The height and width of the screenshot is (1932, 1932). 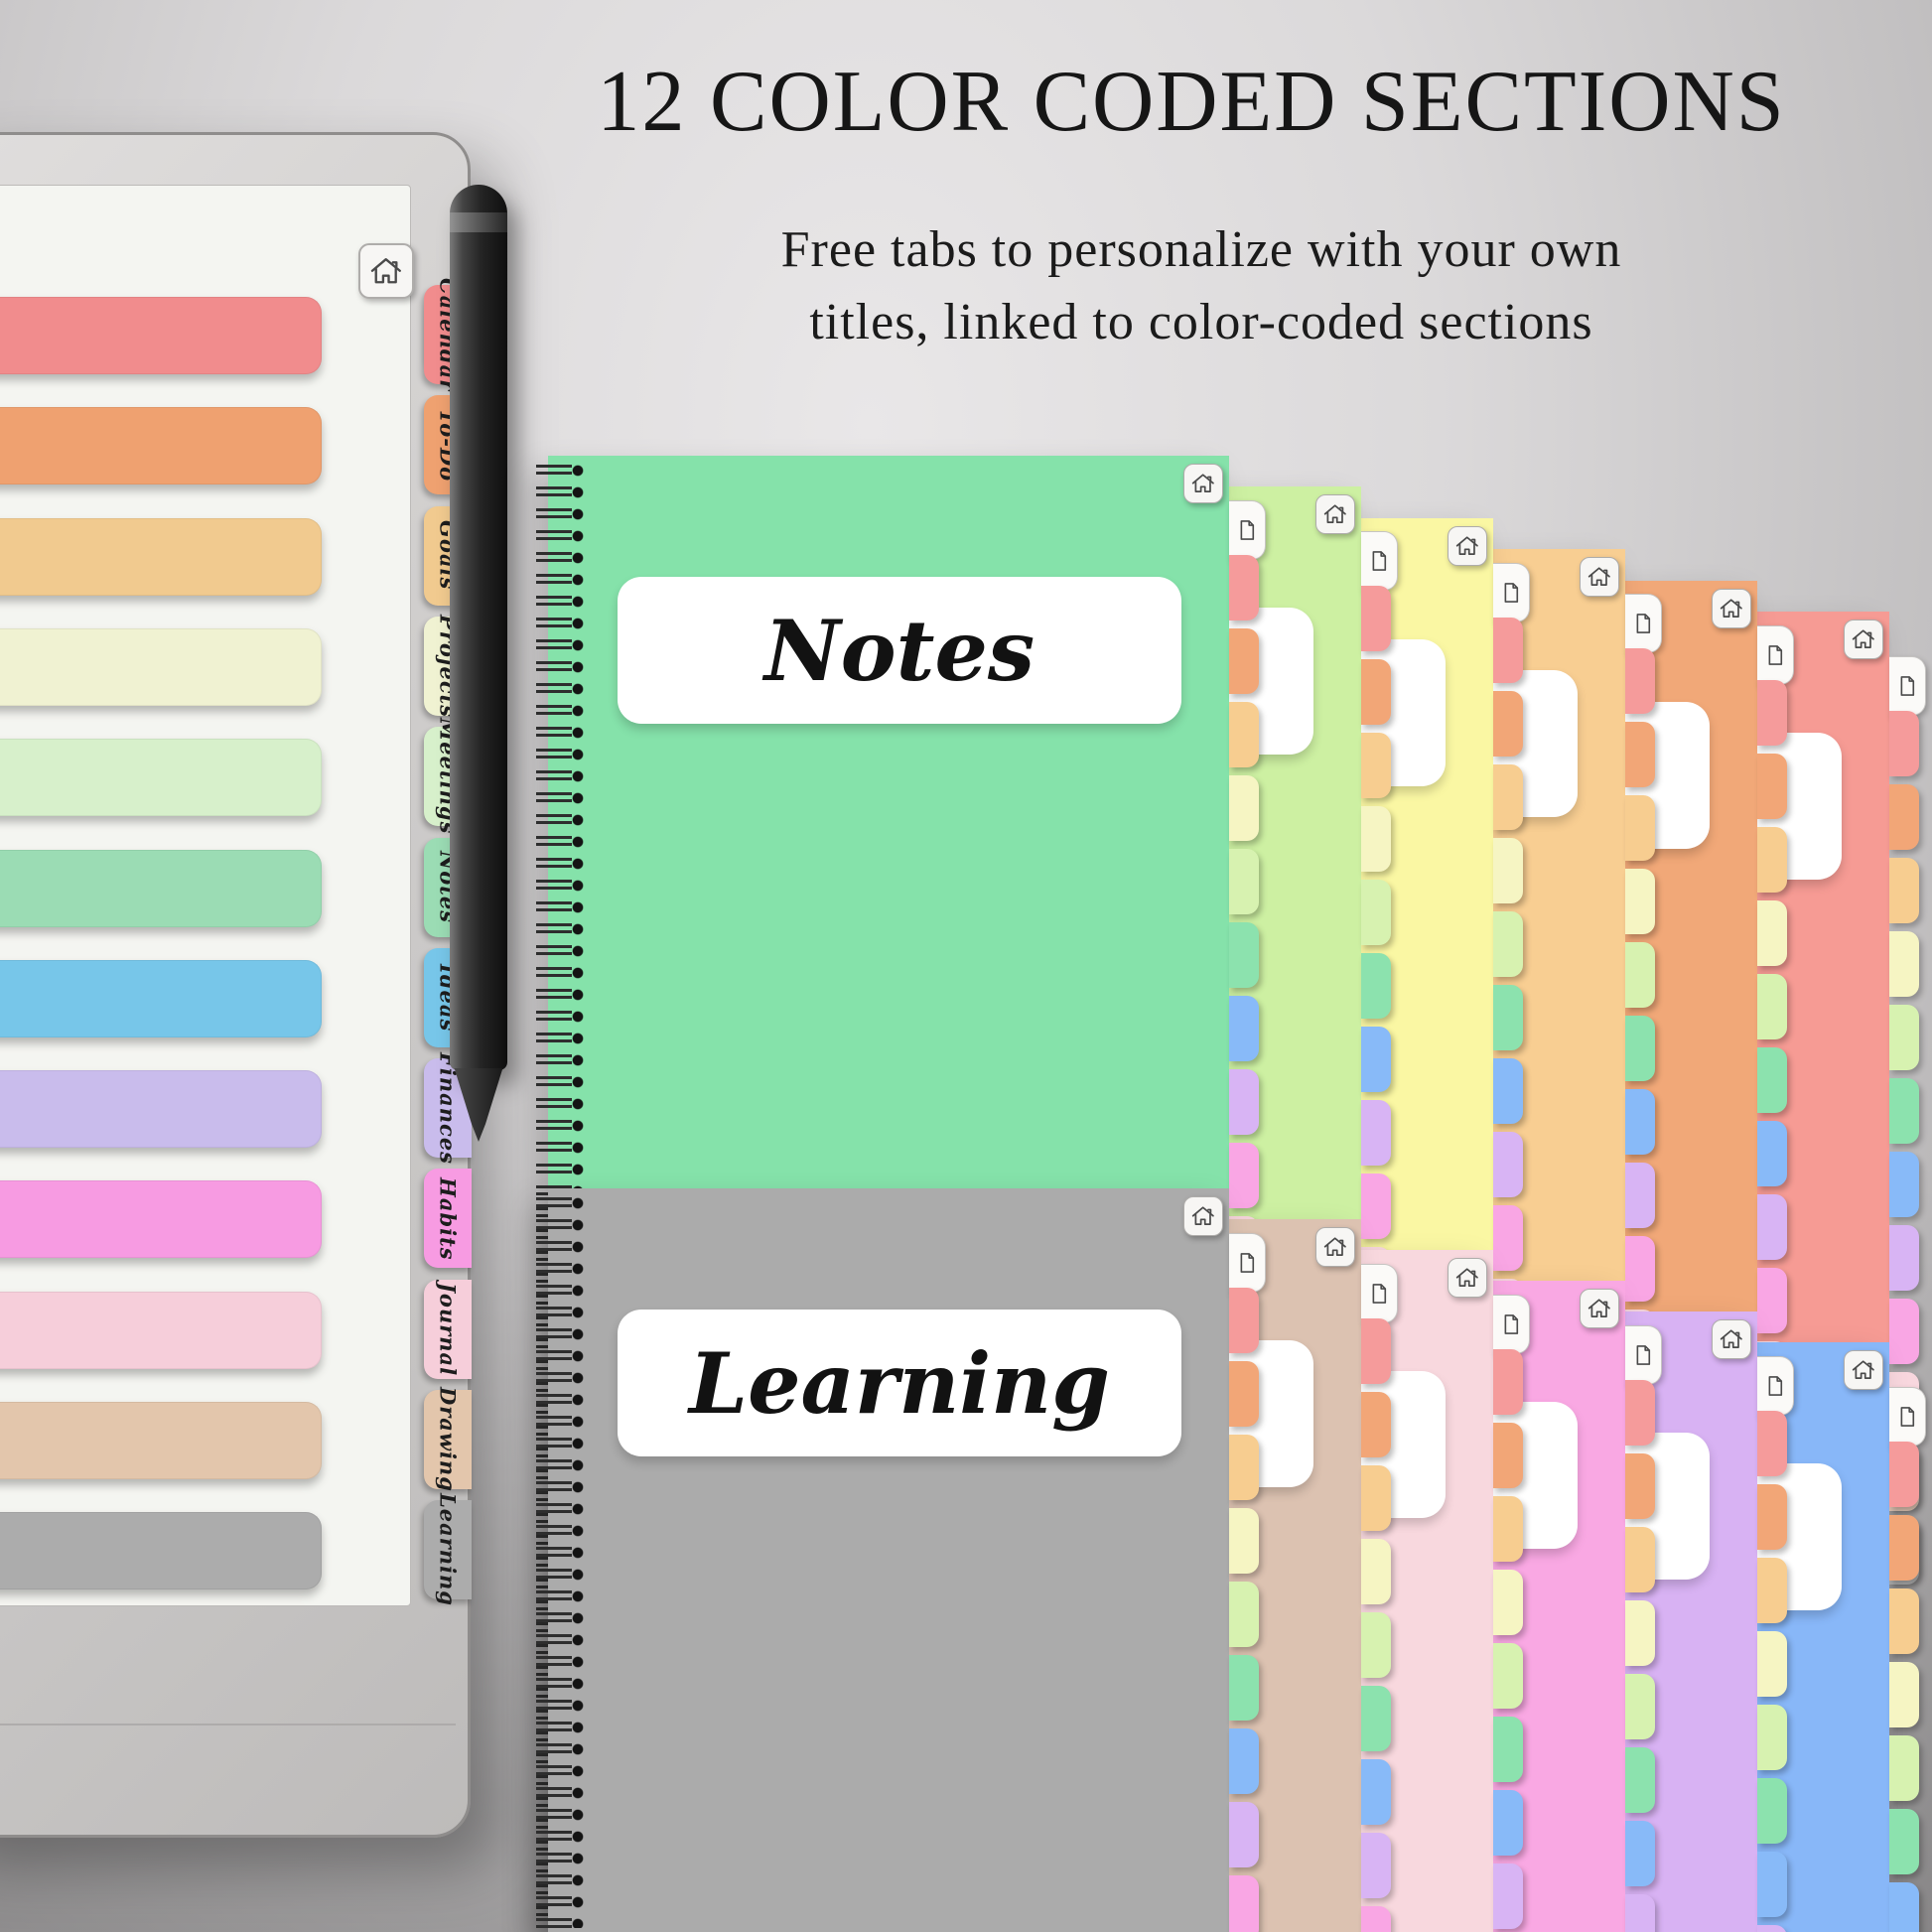 What do you see at coordinates (161, 888) in the screenshot?
I see `color-bar-notes` at bounding box center [161, 888].